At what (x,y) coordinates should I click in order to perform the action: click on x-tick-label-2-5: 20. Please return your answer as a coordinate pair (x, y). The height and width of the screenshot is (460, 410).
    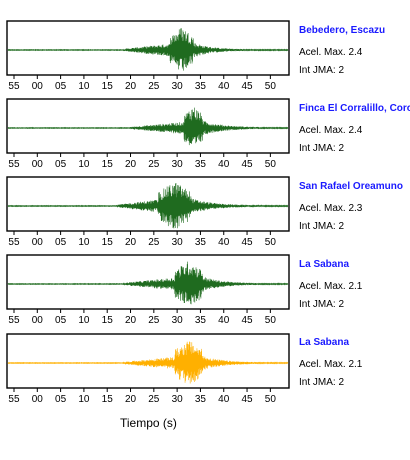
    Looking at the image, I should click on (131, 164).